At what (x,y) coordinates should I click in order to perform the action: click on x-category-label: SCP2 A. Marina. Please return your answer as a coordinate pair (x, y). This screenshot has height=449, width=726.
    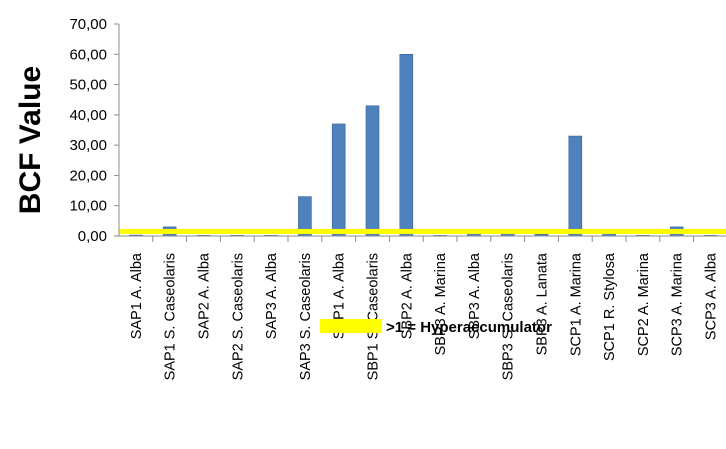
    Looking at the image, I should click on (644, 304).